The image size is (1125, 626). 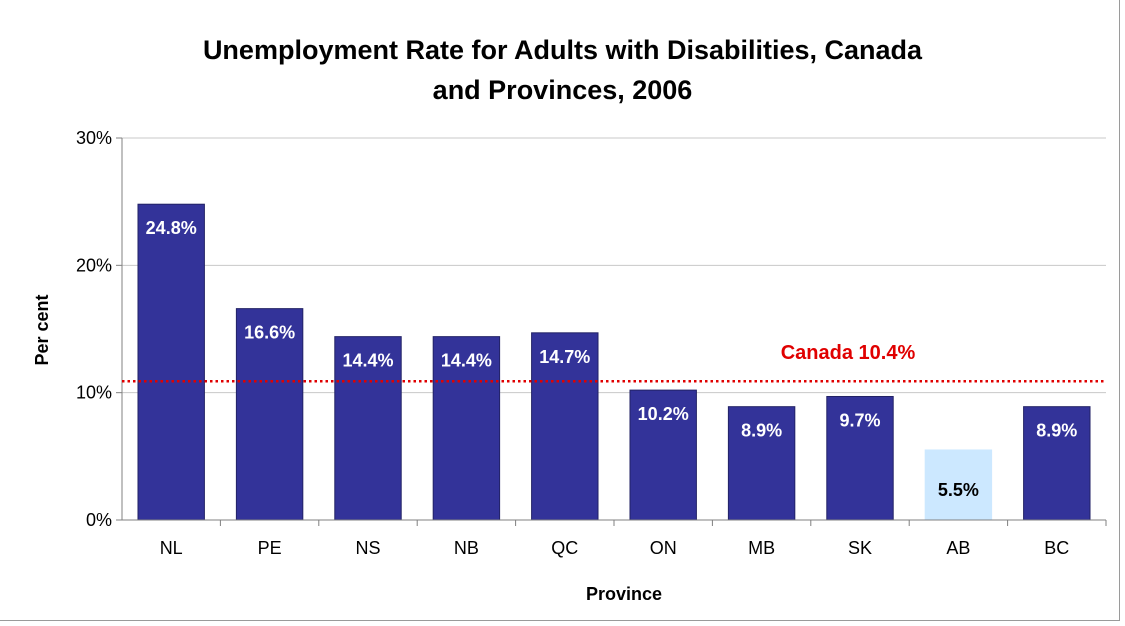 I want to click on data-label-ns: 14.4%, so click(x=367, y=361).